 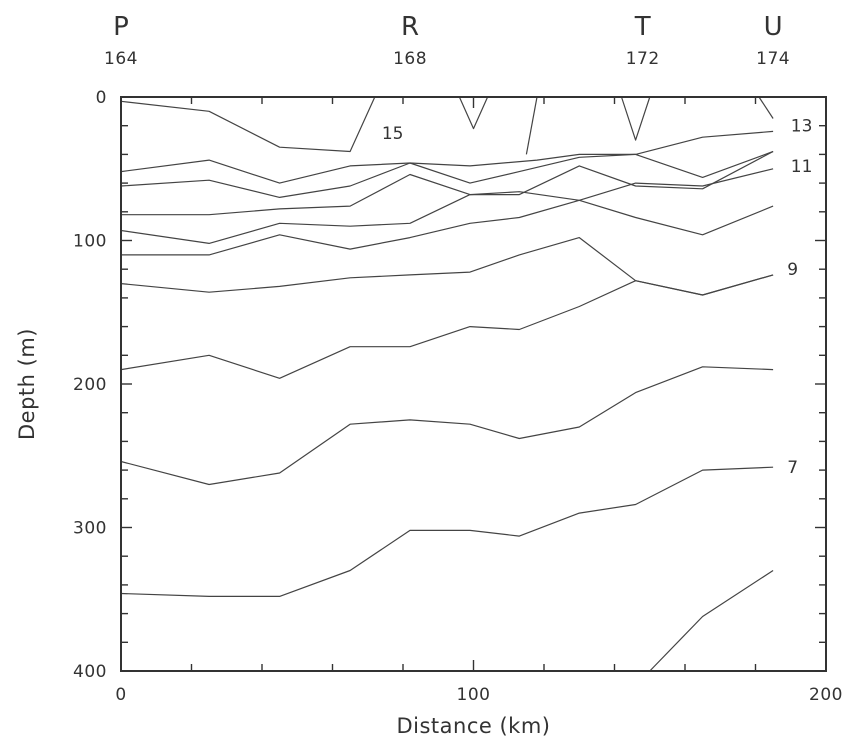 What do you see at coordinates (90, 242) in the screenshot?
I see `y-tick-label: 100` at bounding box center [90, 242].